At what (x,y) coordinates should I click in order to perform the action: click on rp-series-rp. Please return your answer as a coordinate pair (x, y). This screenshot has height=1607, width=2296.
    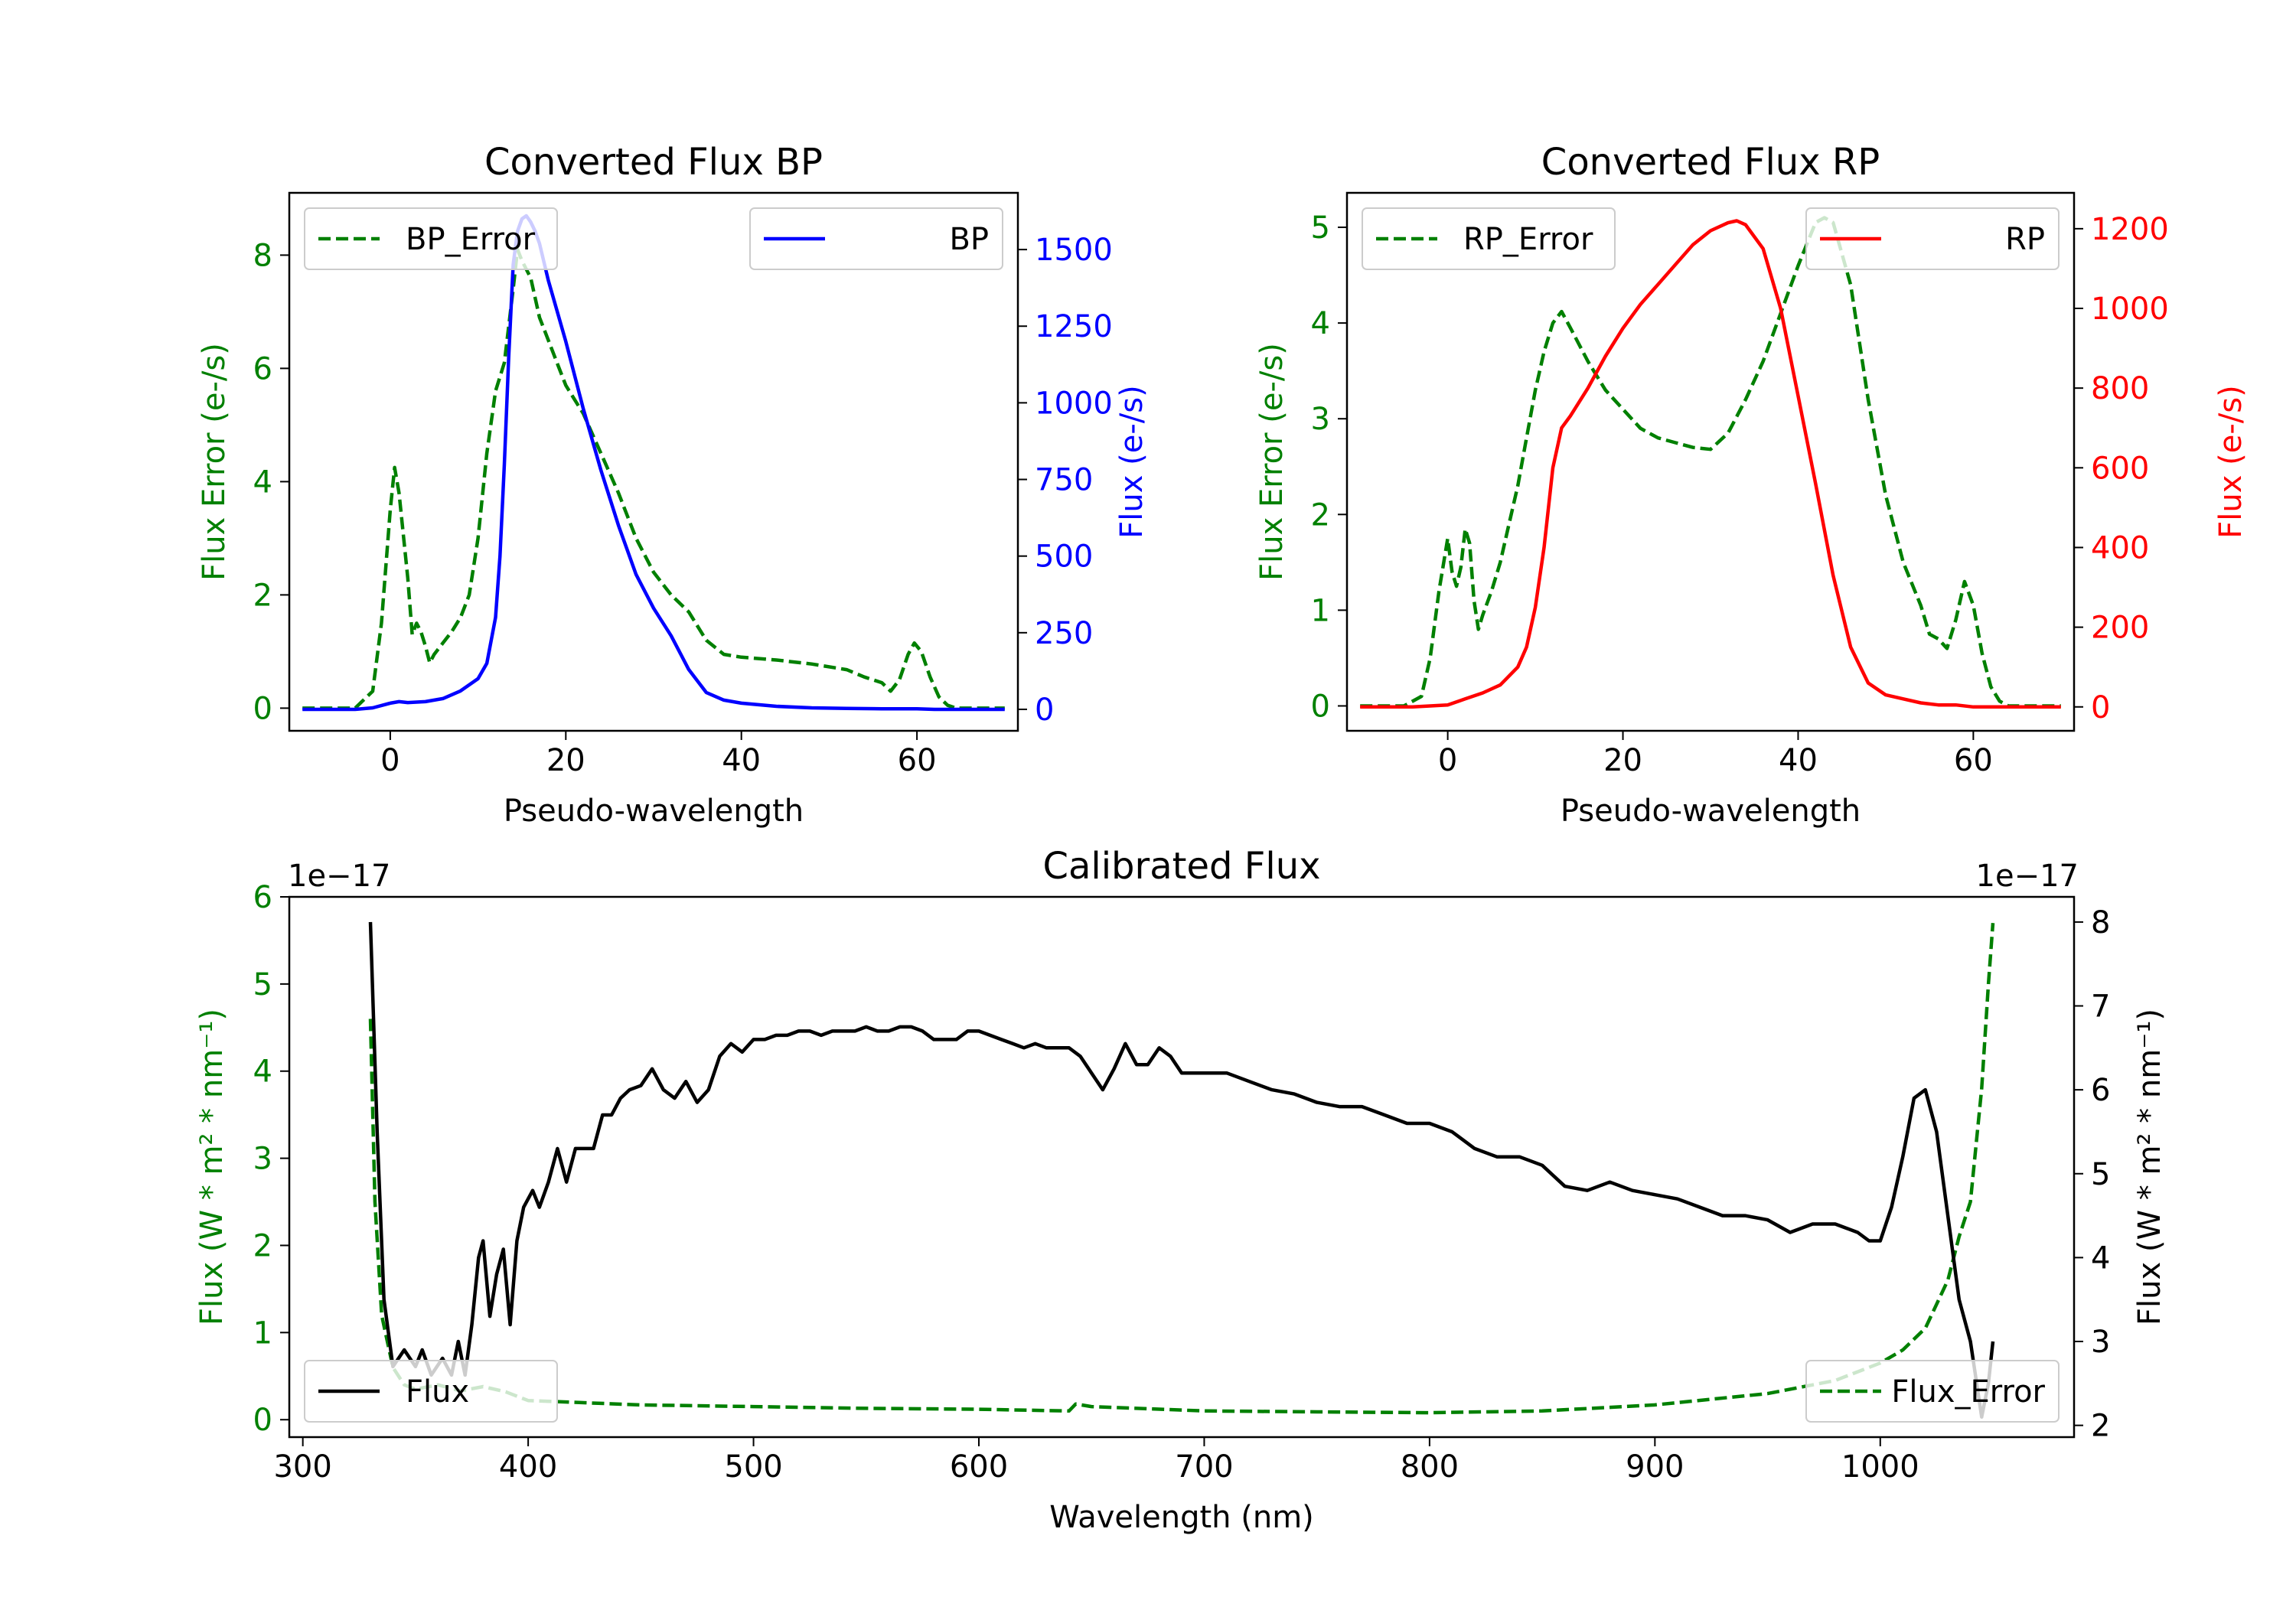
    Looking at the image, I should click on (1710, 464).